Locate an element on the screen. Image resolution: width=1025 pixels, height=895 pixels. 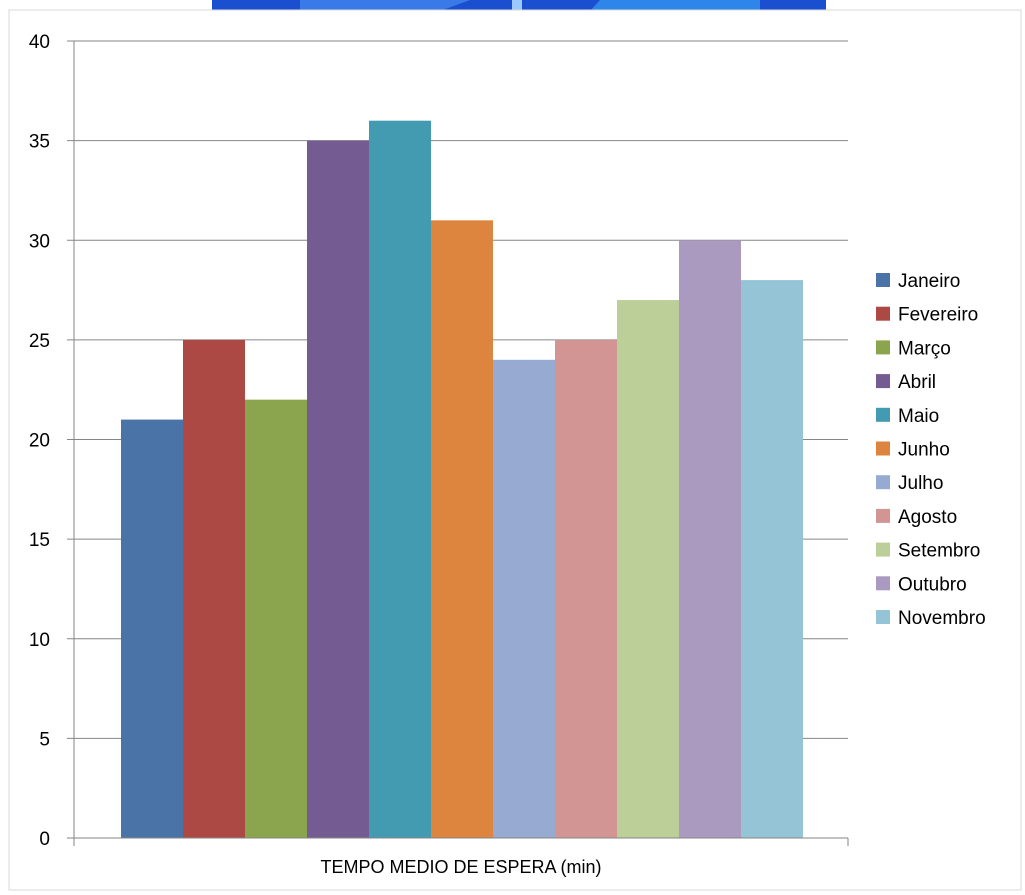
bar-setembro is located at coordinates (648, 569).